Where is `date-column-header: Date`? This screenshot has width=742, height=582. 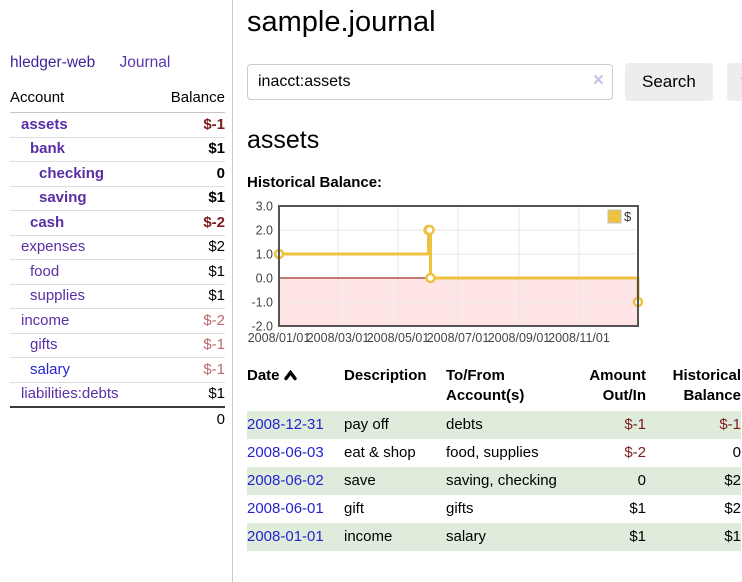
date-column-header: Date is located at coordinates (295, 388).